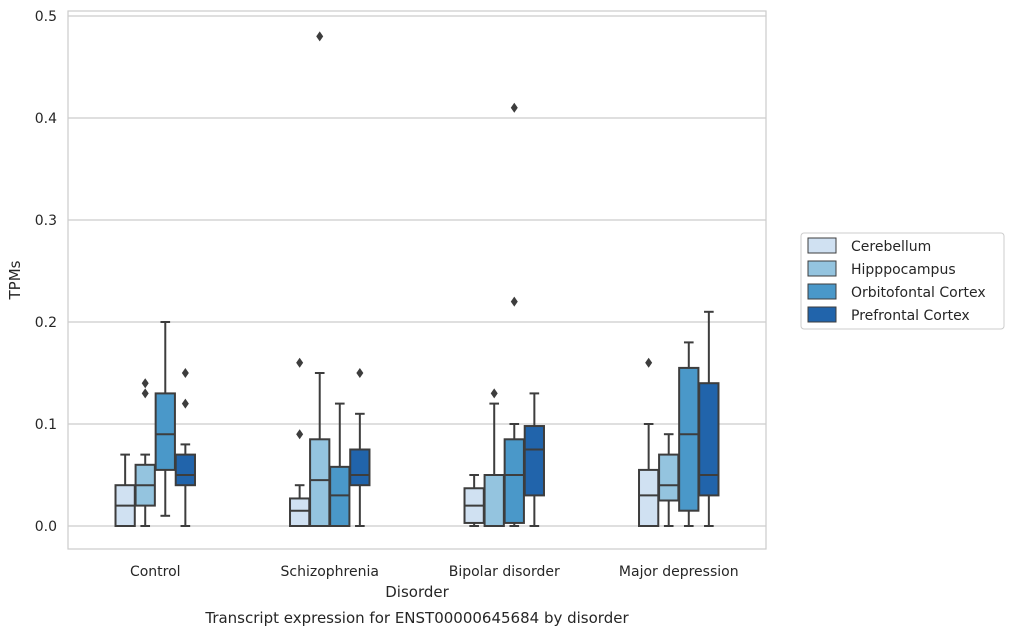  What do you see at coordinates (46, 425) in the screenshot?
I see `y-tick-label: 0.1` at bounding box center [46, 425].